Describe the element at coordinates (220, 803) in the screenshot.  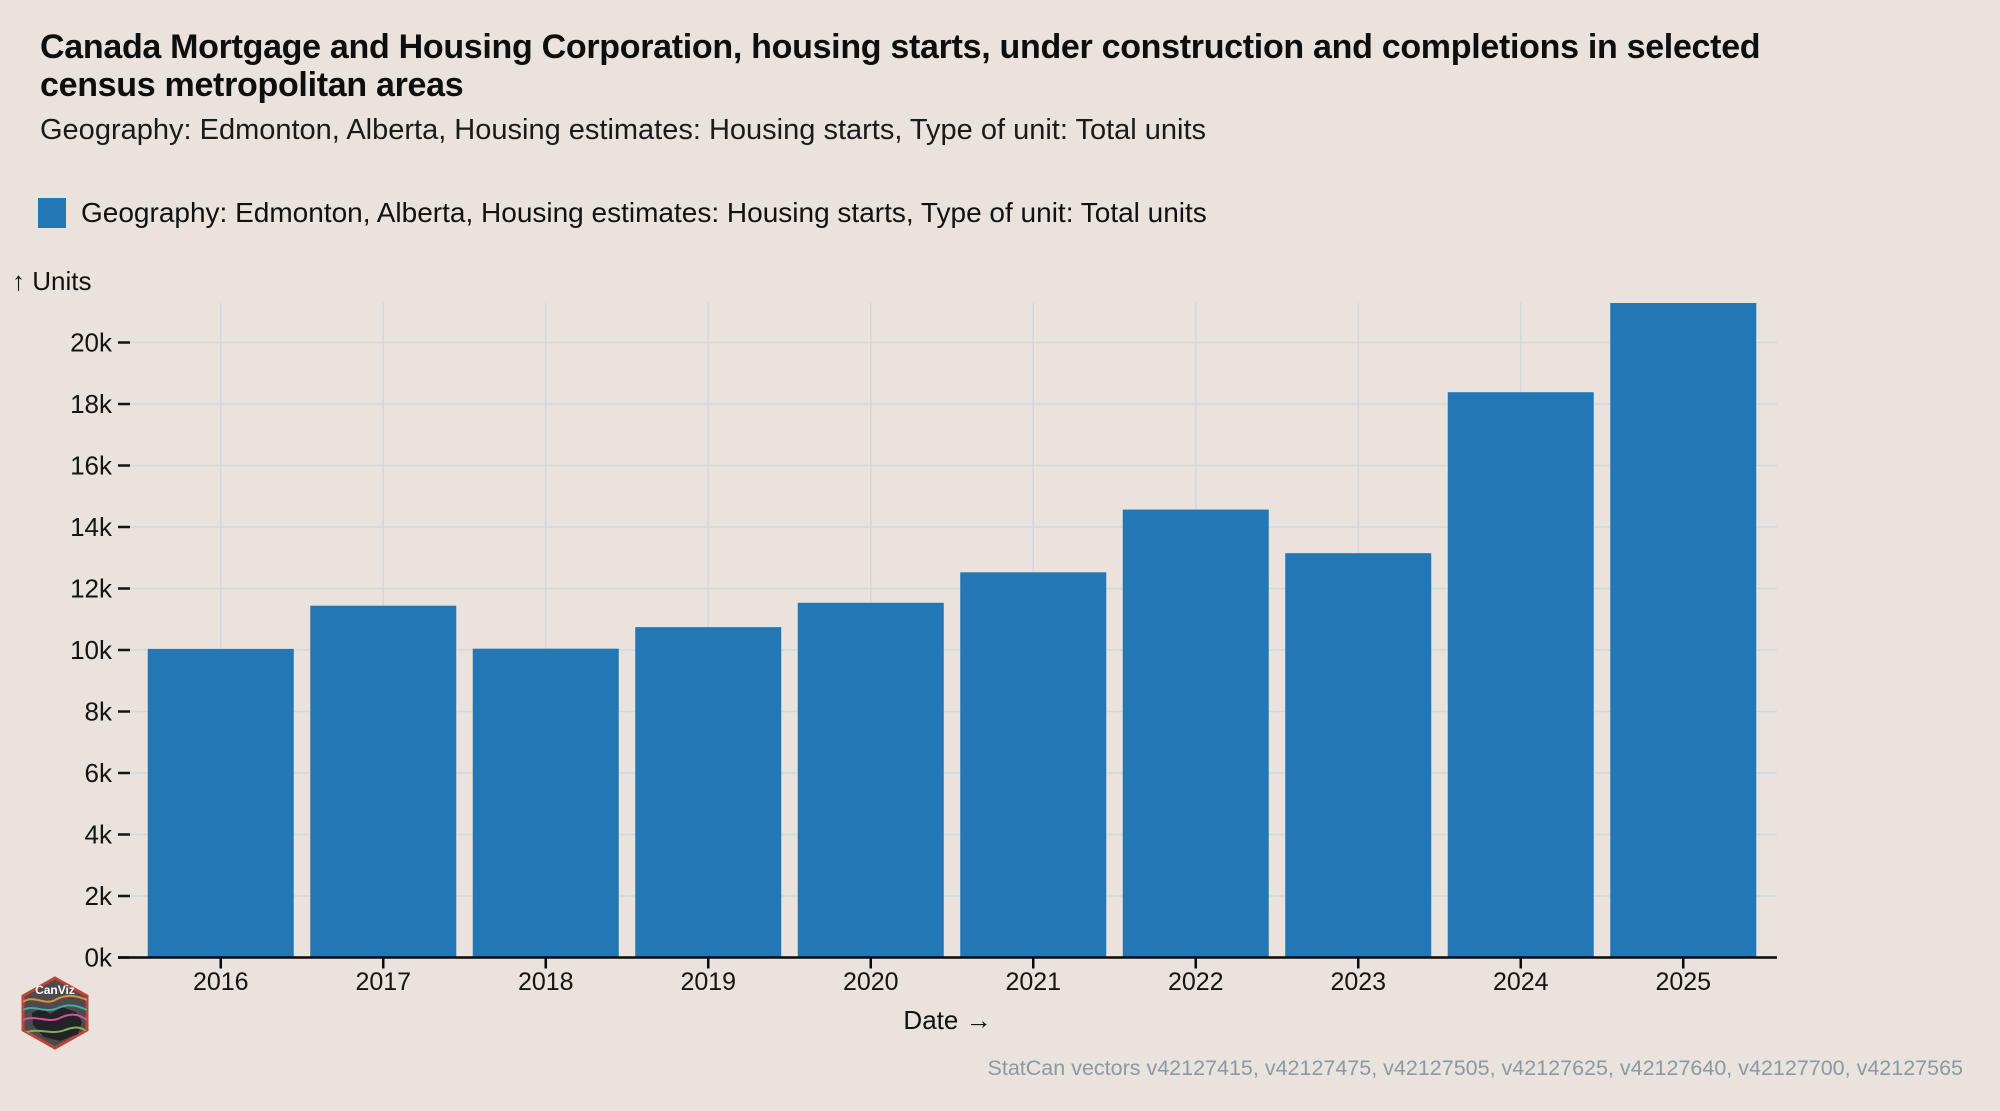
I see `bar-2016` at that location.